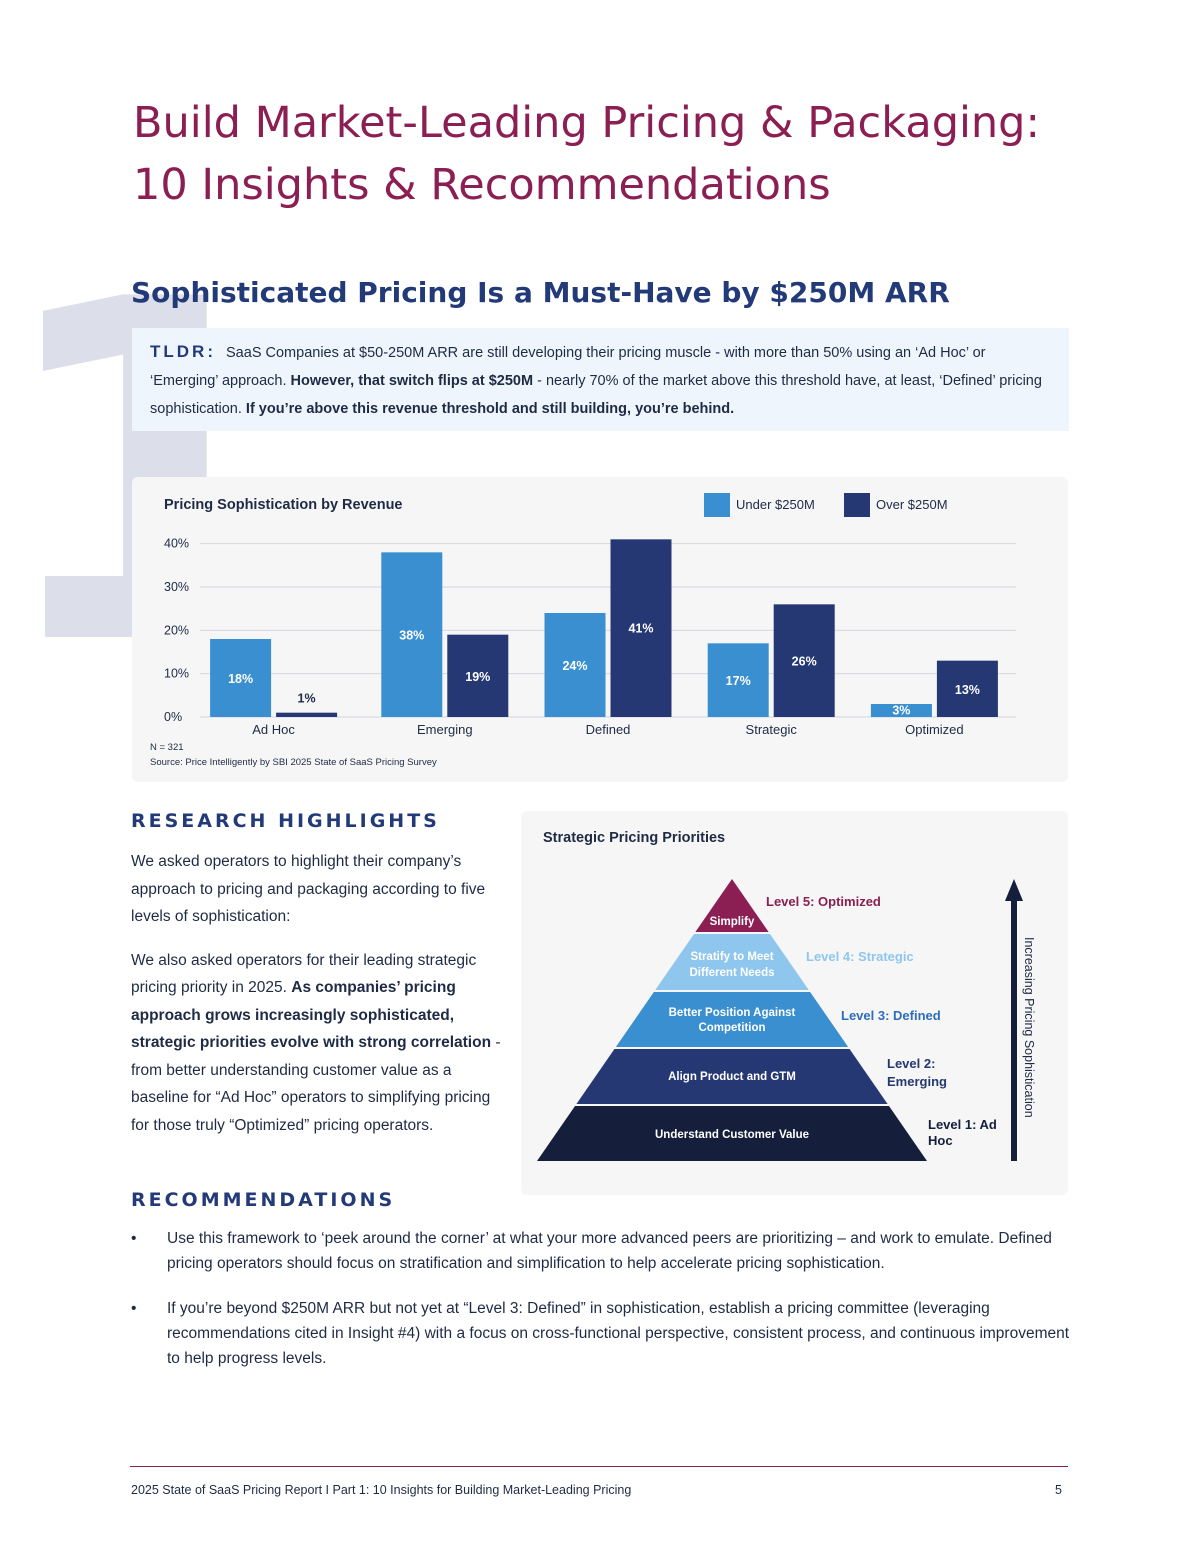  I want to click on bar-over-defined, so click(641, 628).